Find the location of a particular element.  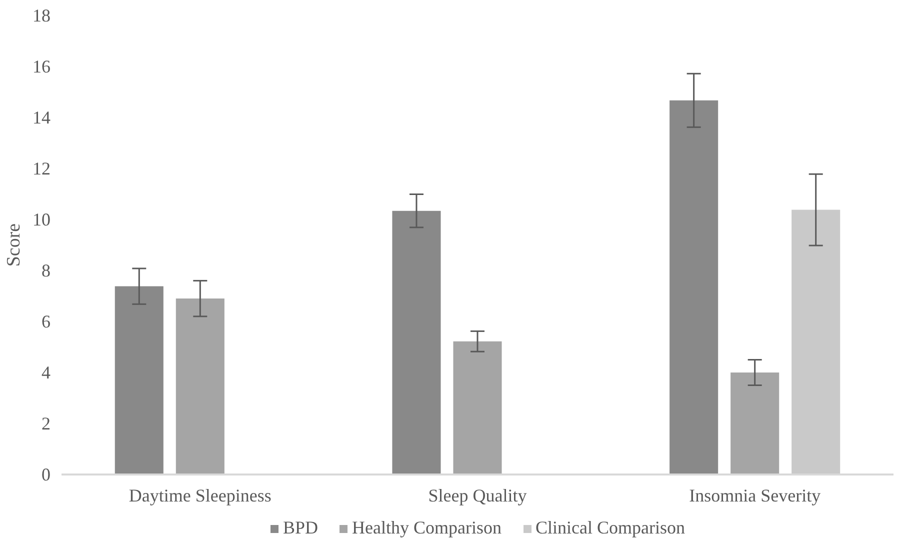

y-tick-label: 12 is located at coordinates (41, 168).